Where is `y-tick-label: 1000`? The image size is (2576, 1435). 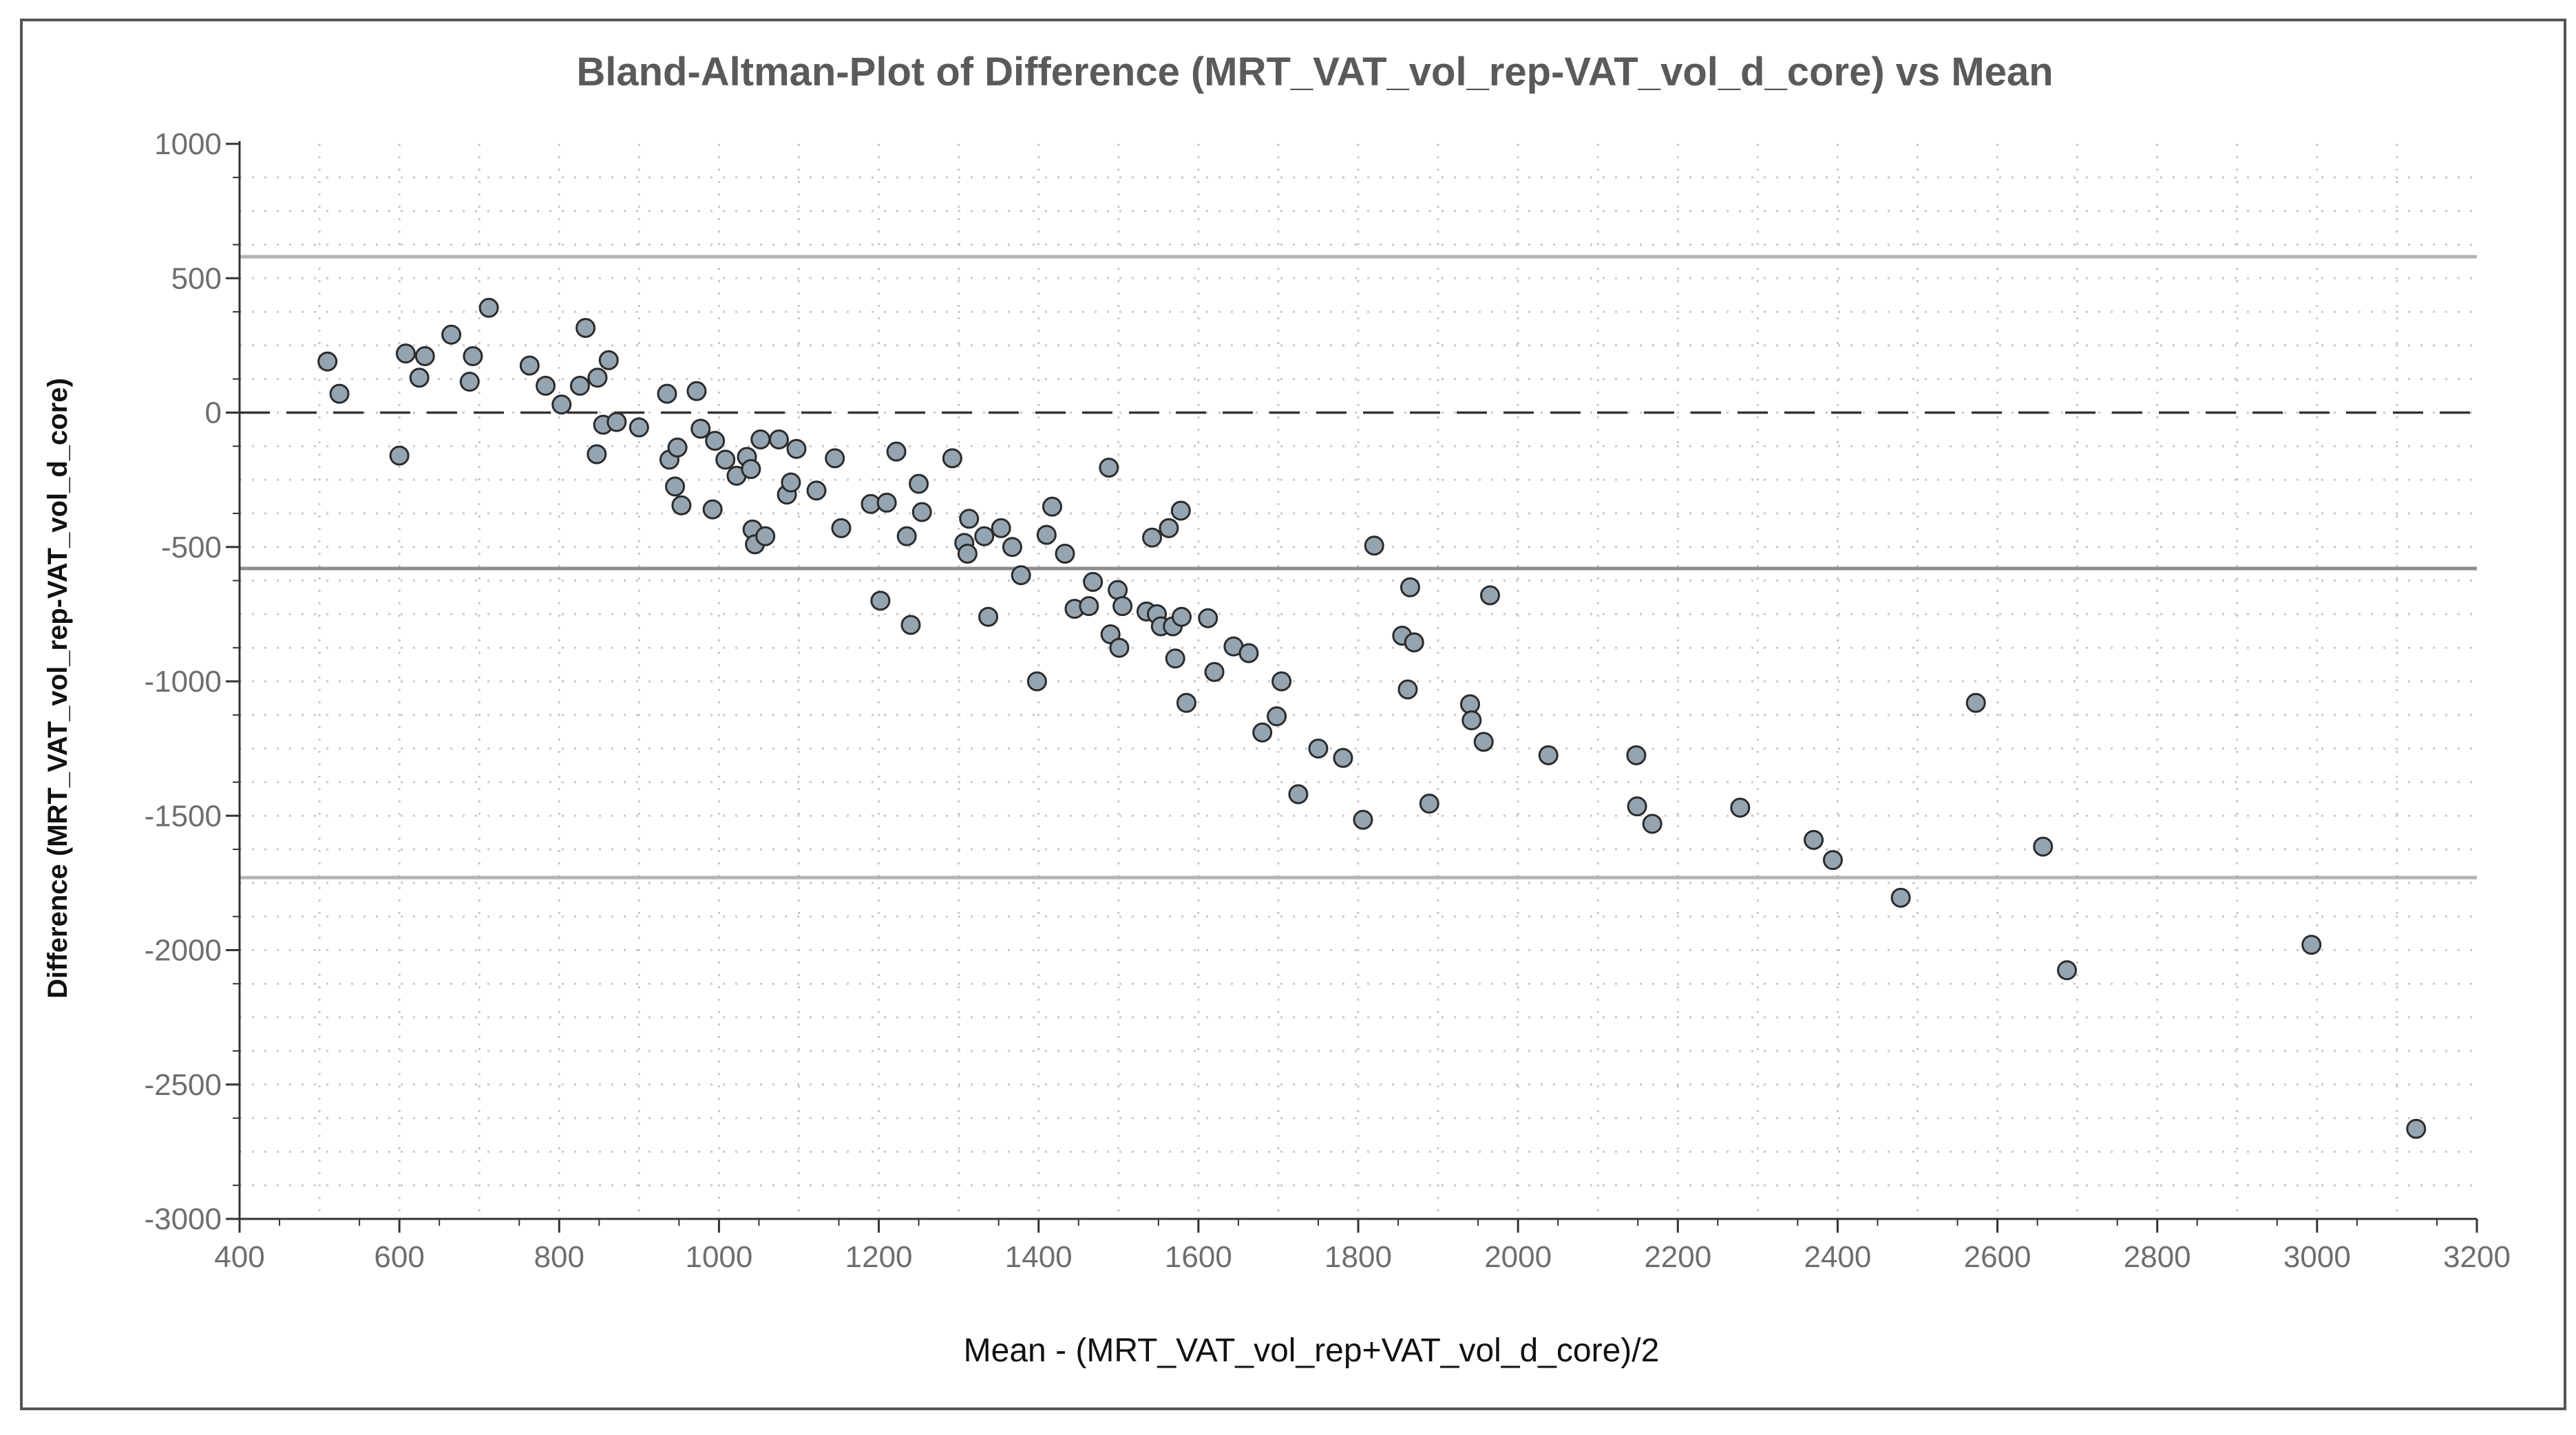
y-tick-label: 1000 is located at coordinates (188, 144).